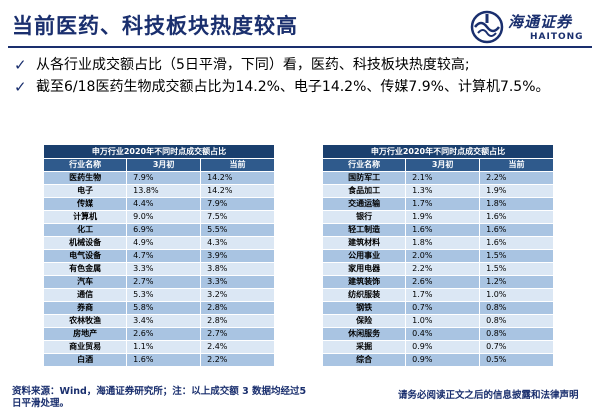 This screenshot has width=600, height=414. What do you see at coordinates (443, 191) in the screenshot?
I see `early-march-share-cell: 1.3%` at bounding box center [443, 191].